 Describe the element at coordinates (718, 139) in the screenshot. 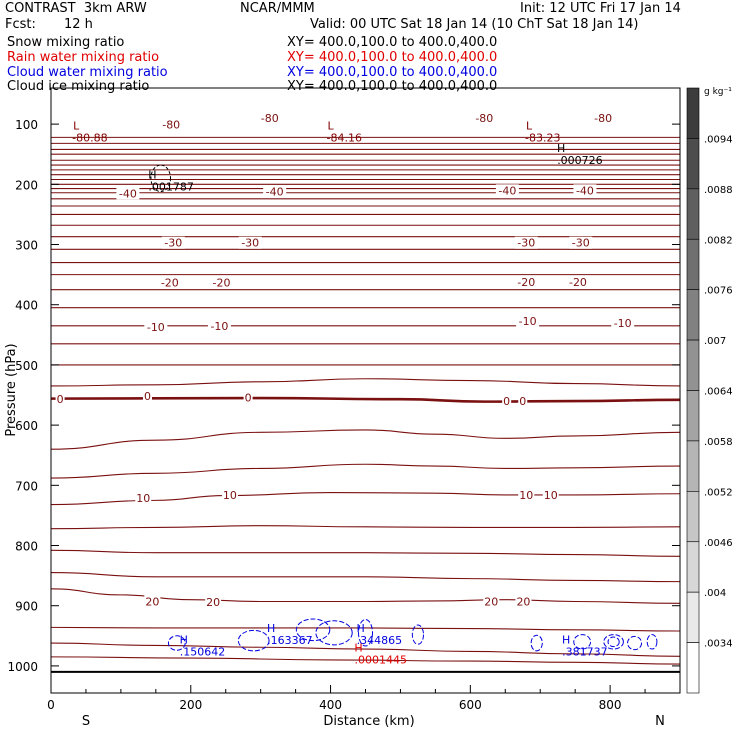

I see `colorbar-label: .0094` at that location.